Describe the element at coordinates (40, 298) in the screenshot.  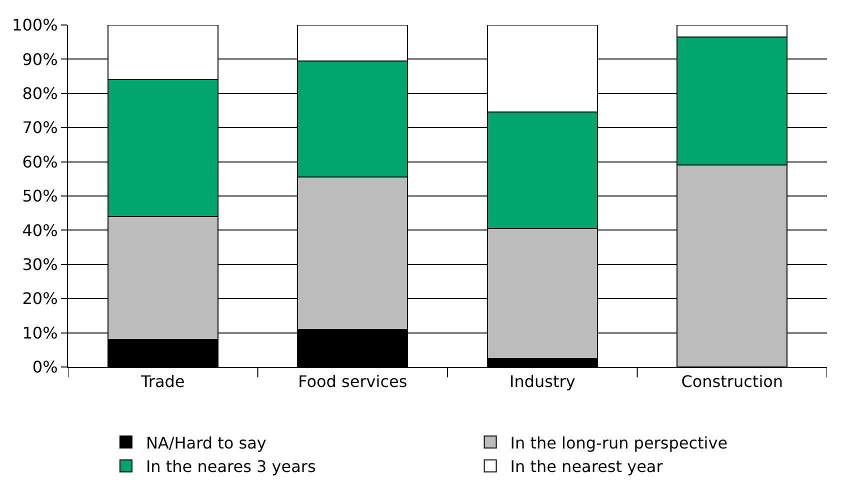
I see `y-tick-label: 20%` at that location.